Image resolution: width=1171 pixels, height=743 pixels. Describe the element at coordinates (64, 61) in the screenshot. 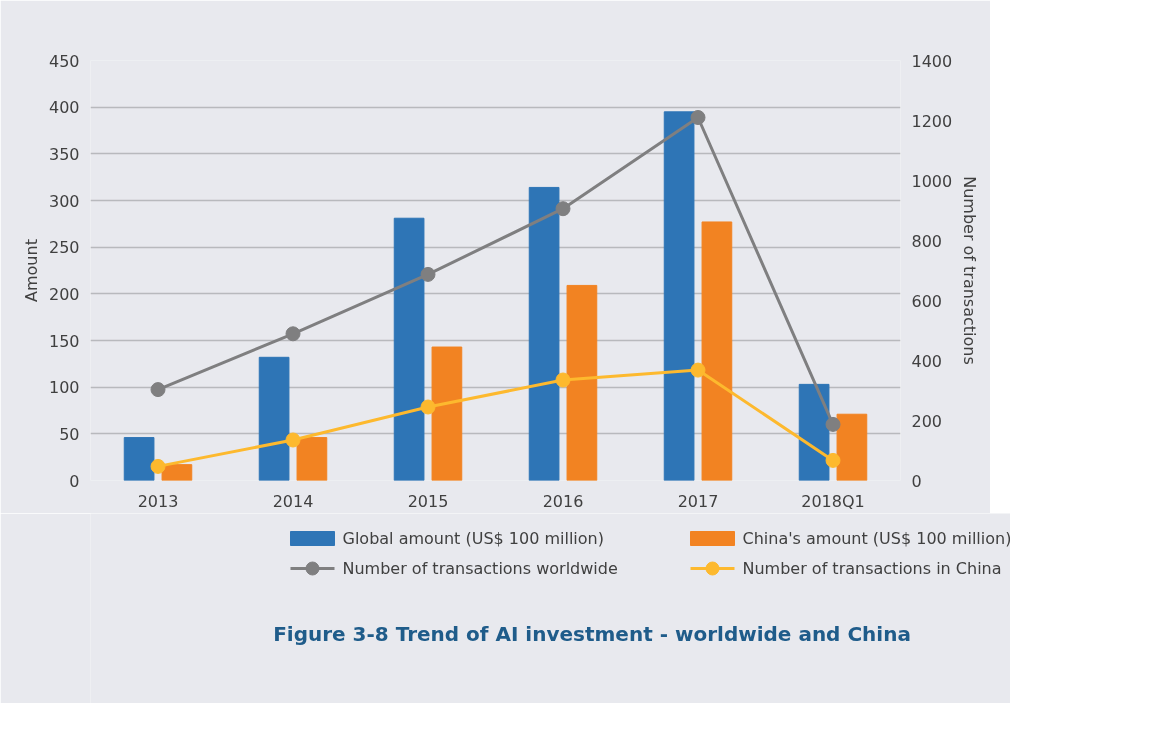

I see `y-tick-label: 450` at that location.